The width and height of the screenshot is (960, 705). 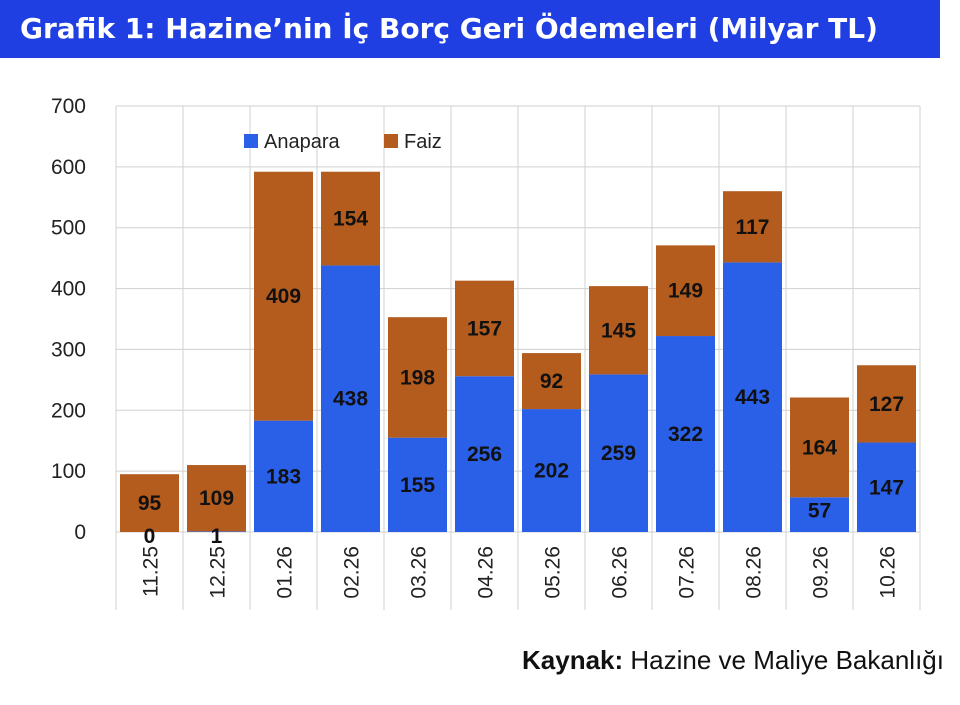 I want to click on y-tick-label: 0, so click(x=80, y=532).